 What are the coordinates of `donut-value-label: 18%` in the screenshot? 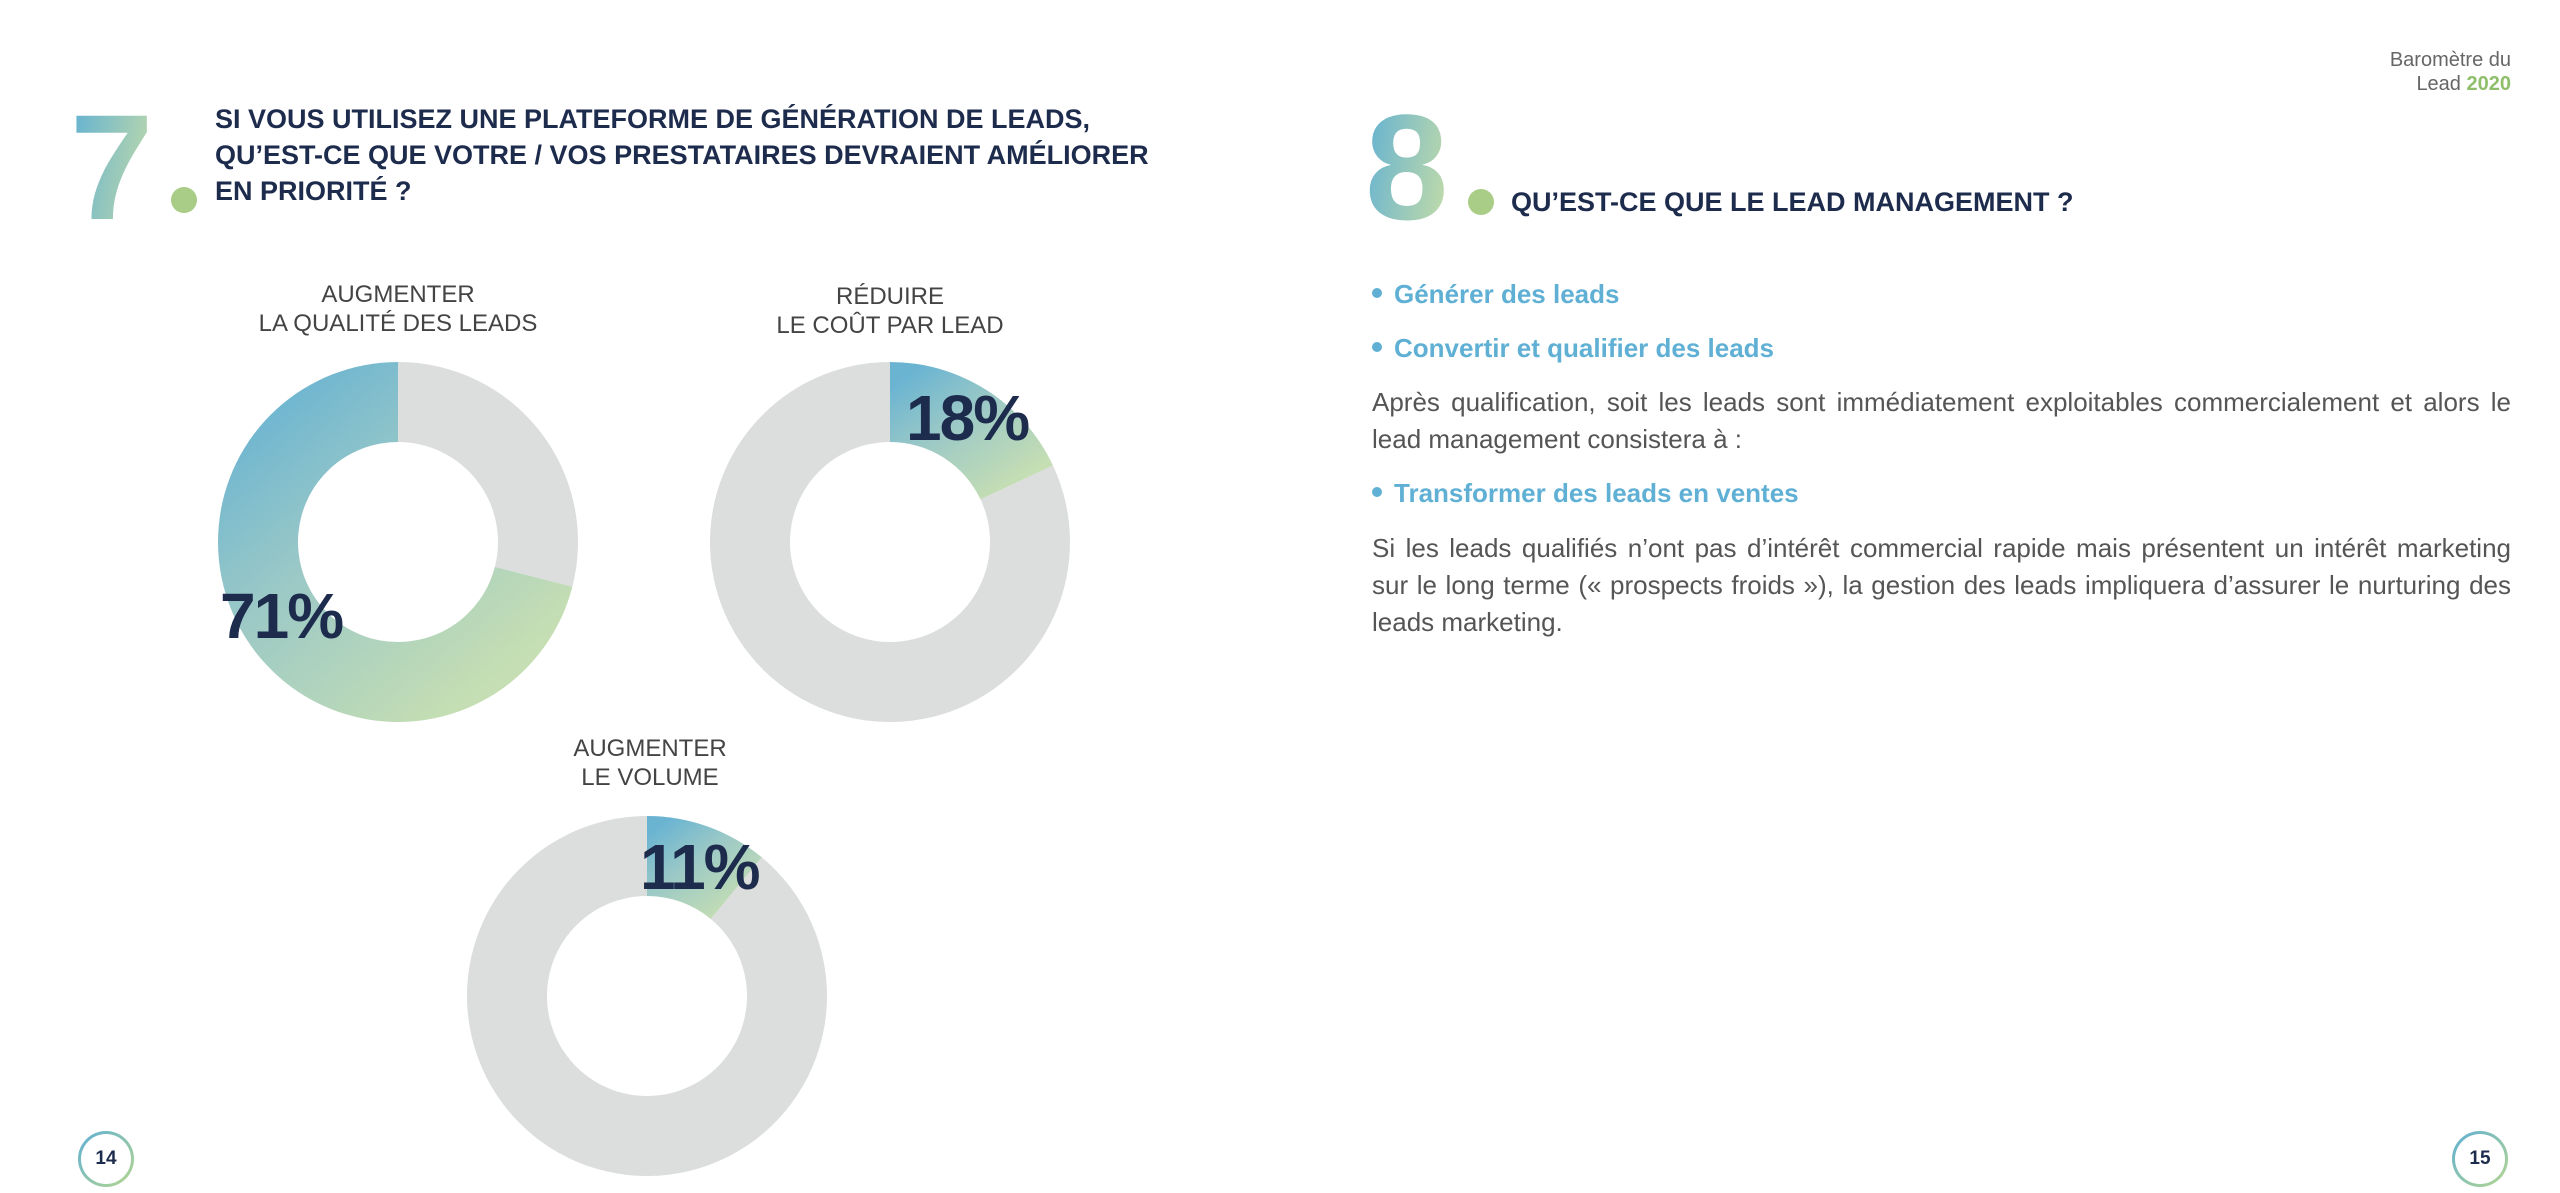 It's located at (968, 418).